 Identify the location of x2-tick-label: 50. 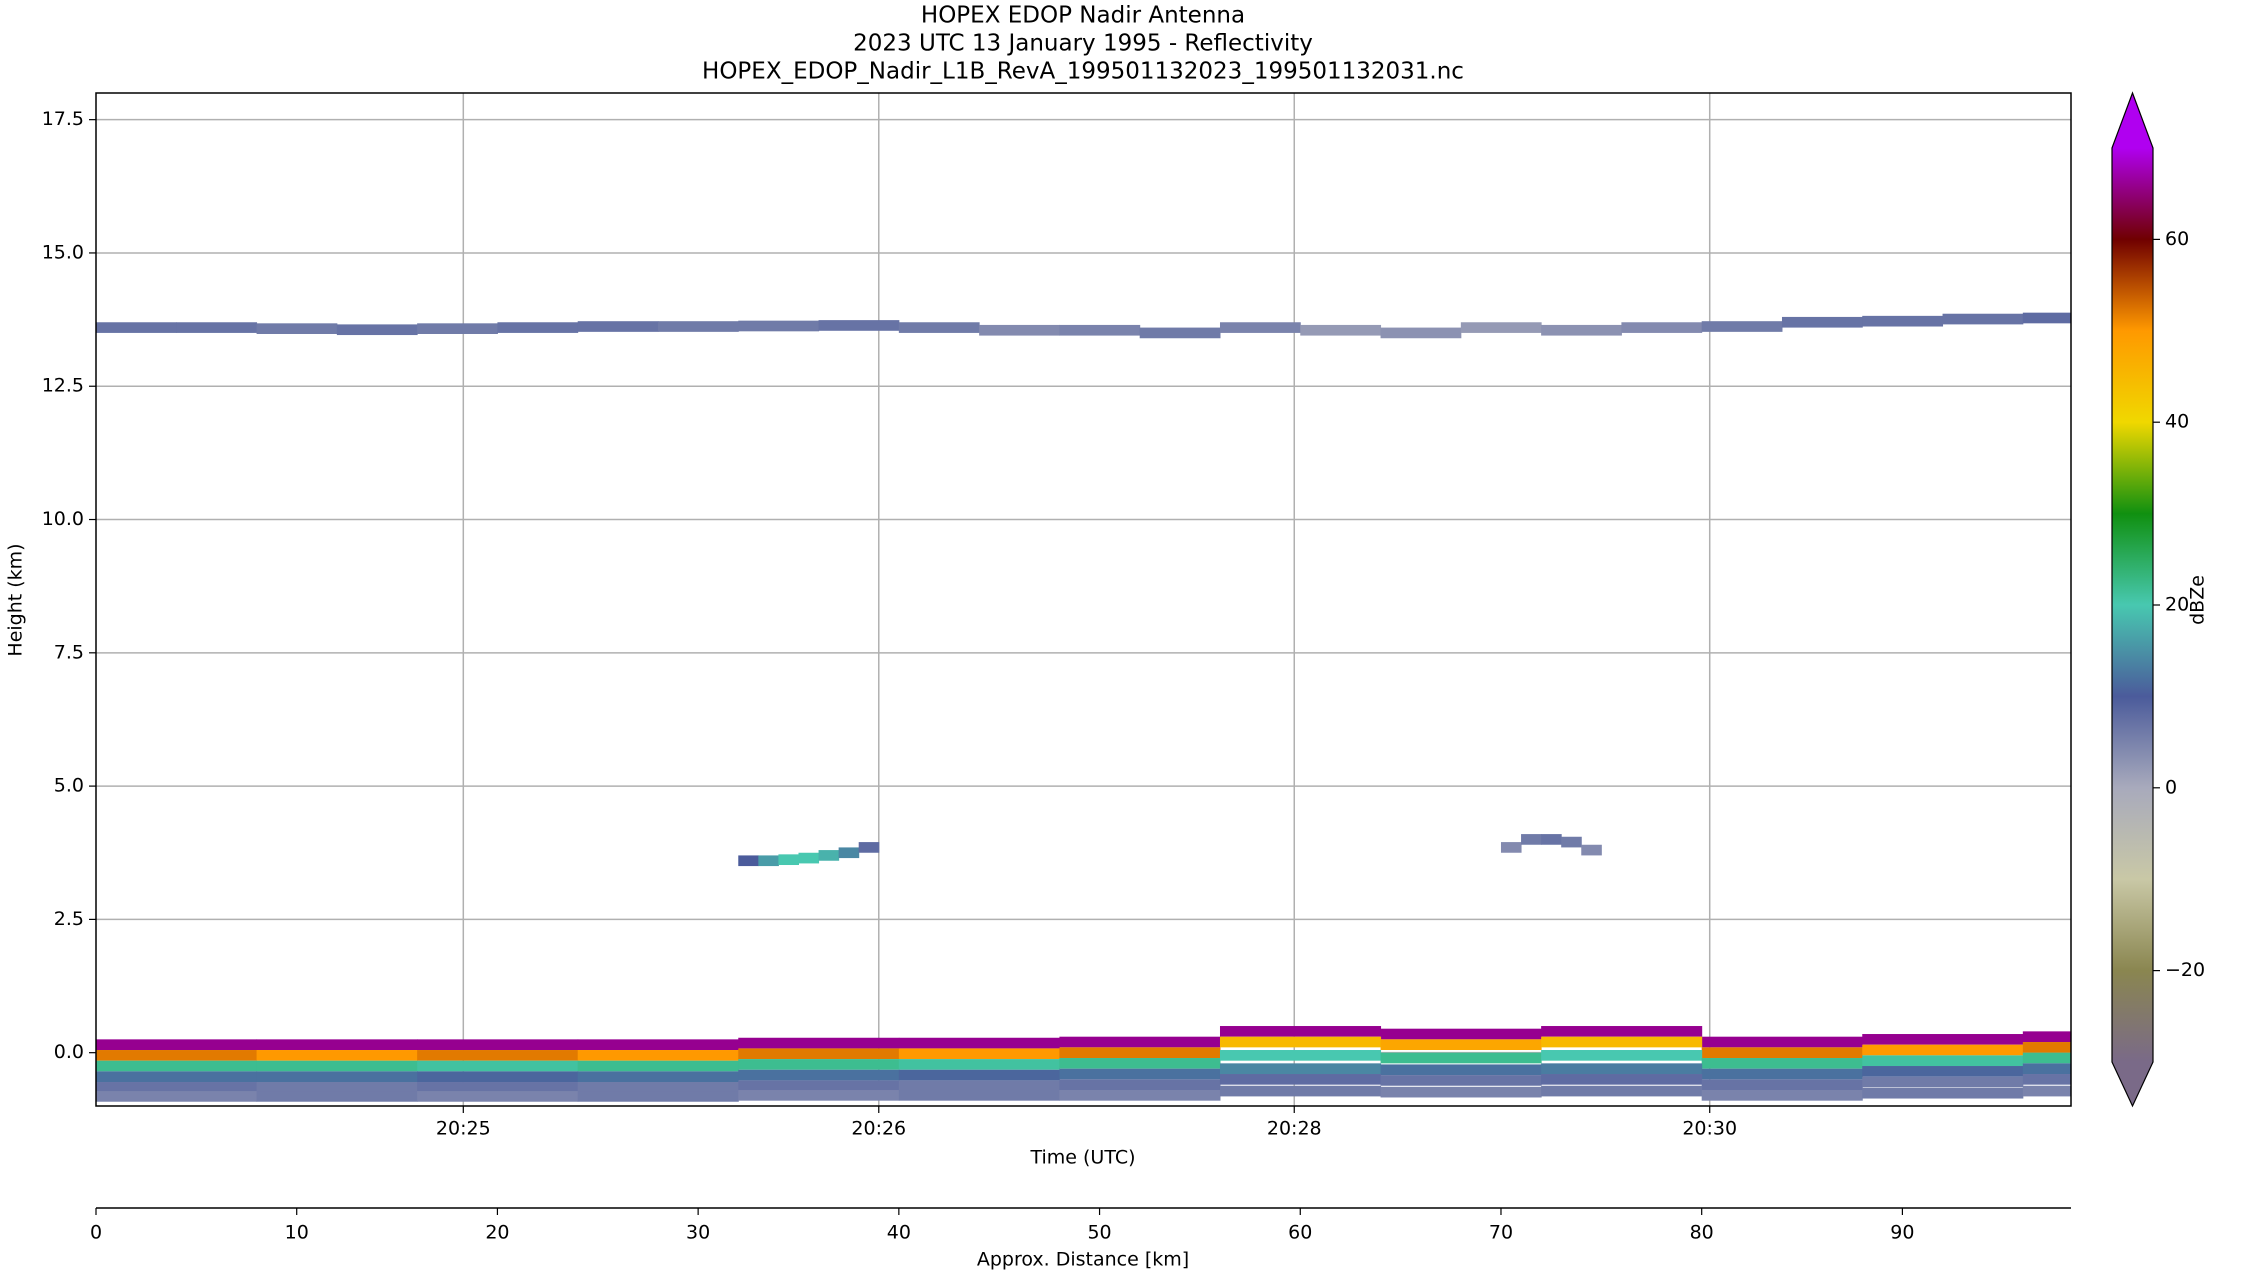
(1099, 1233).